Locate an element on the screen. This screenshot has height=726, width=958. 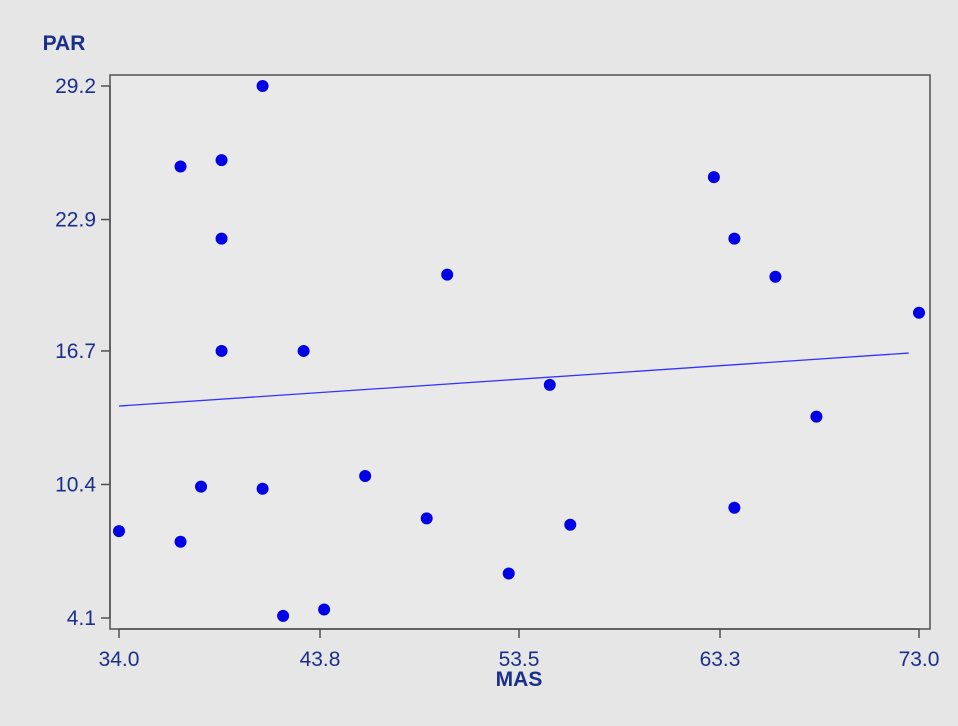
y-axis-title: PAR is located at coordinates (64, 43).